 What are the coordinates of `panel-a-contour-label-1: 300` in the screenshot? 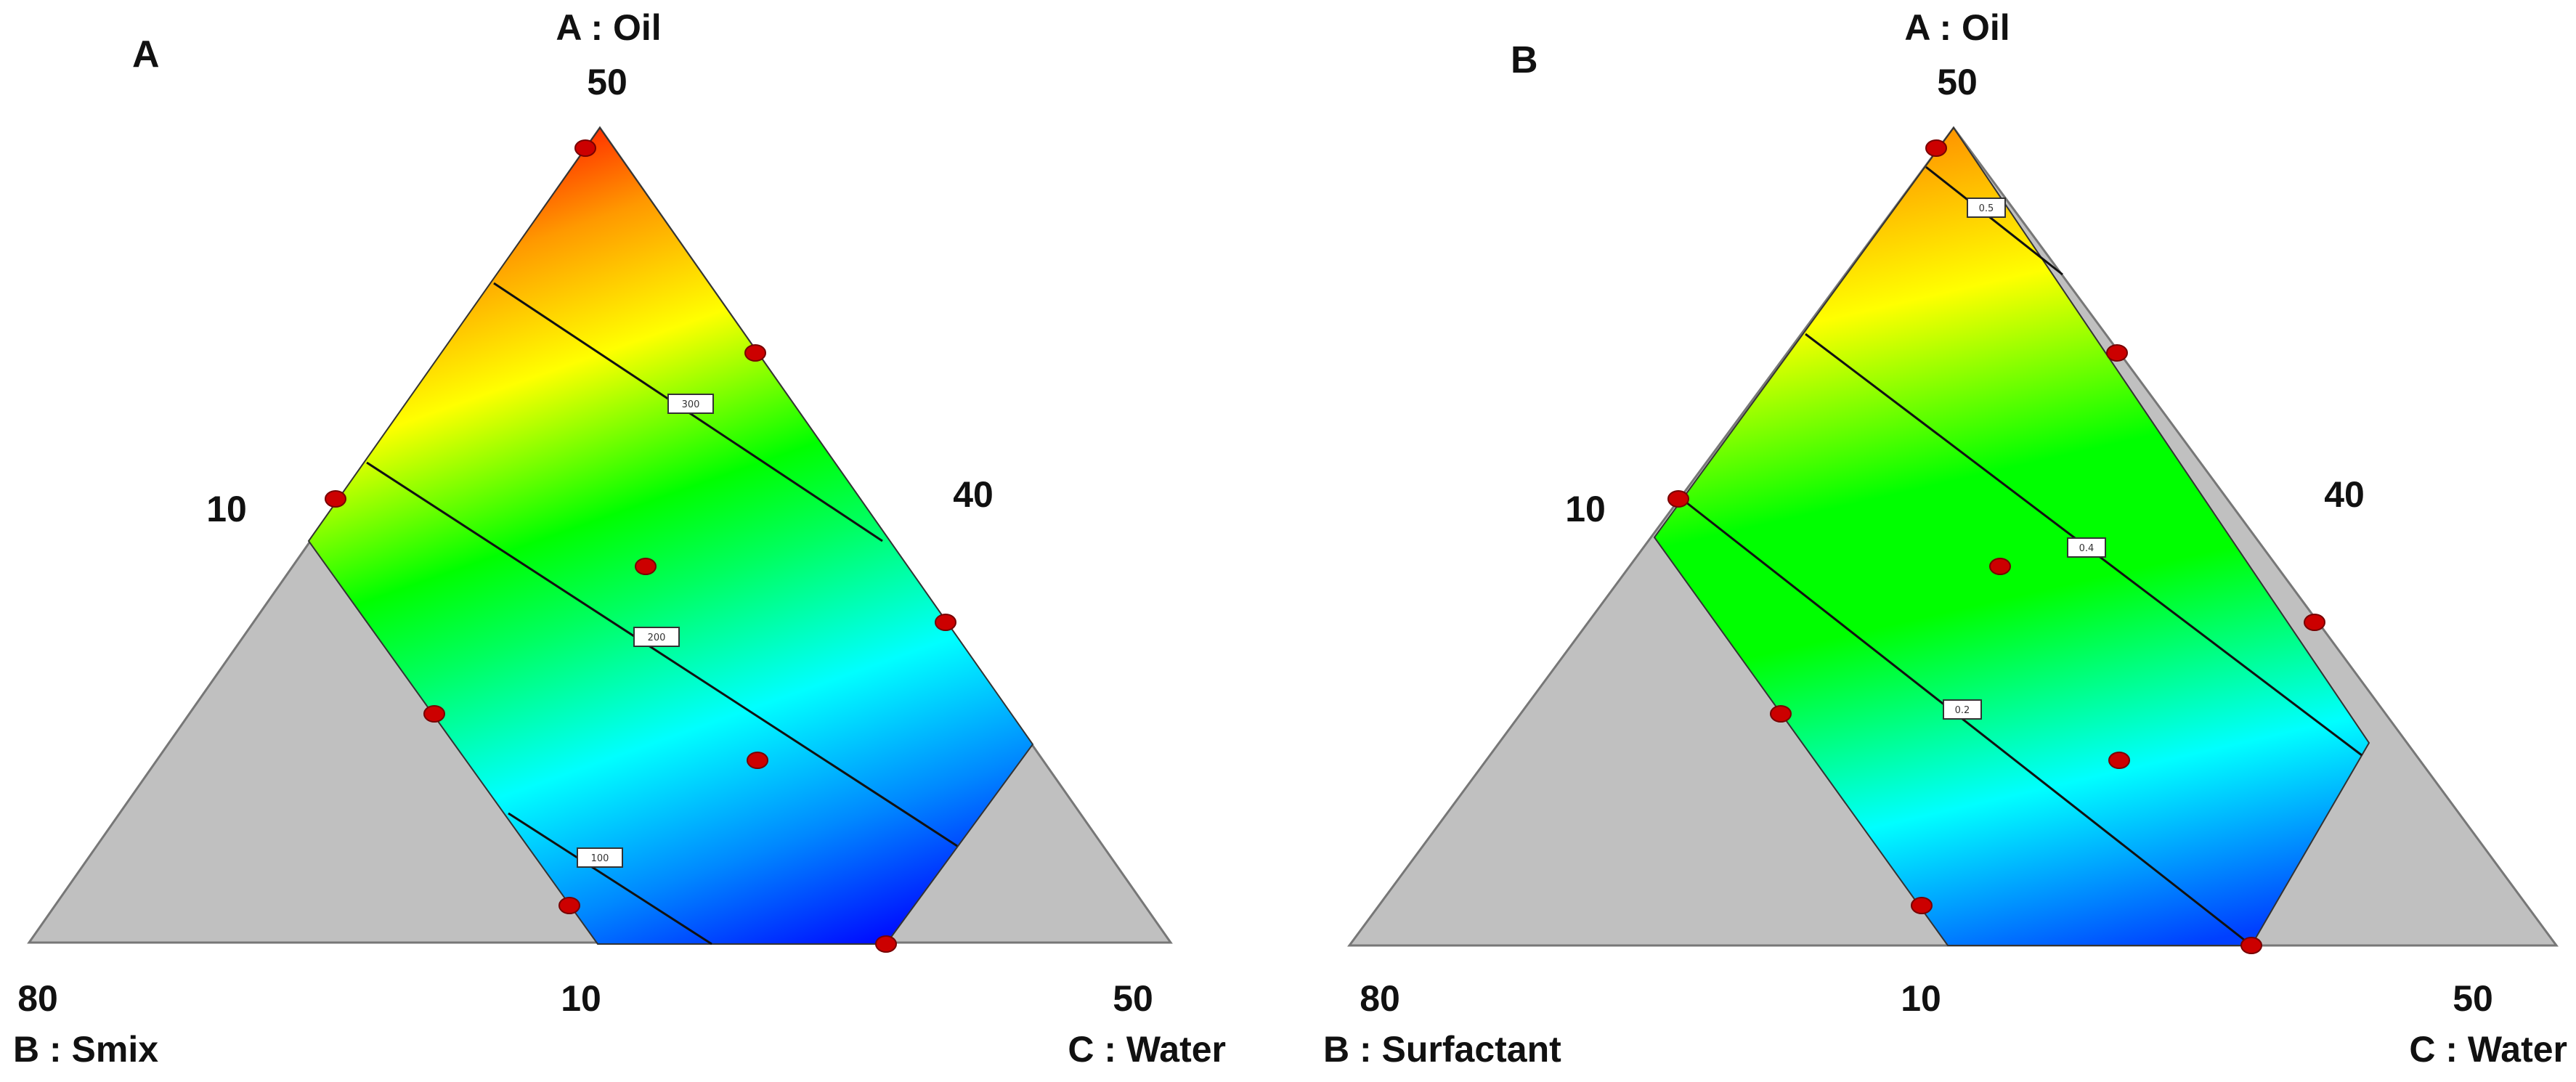 It's located at (690, 404).